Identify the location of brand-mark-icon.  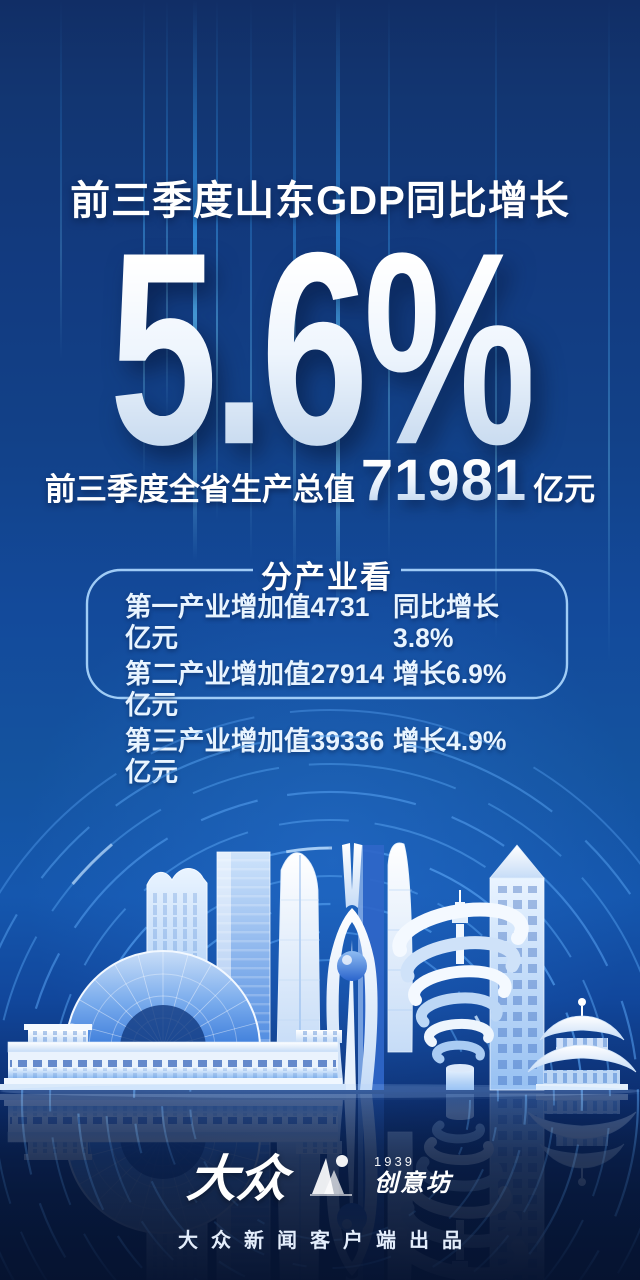
(331, 1175).